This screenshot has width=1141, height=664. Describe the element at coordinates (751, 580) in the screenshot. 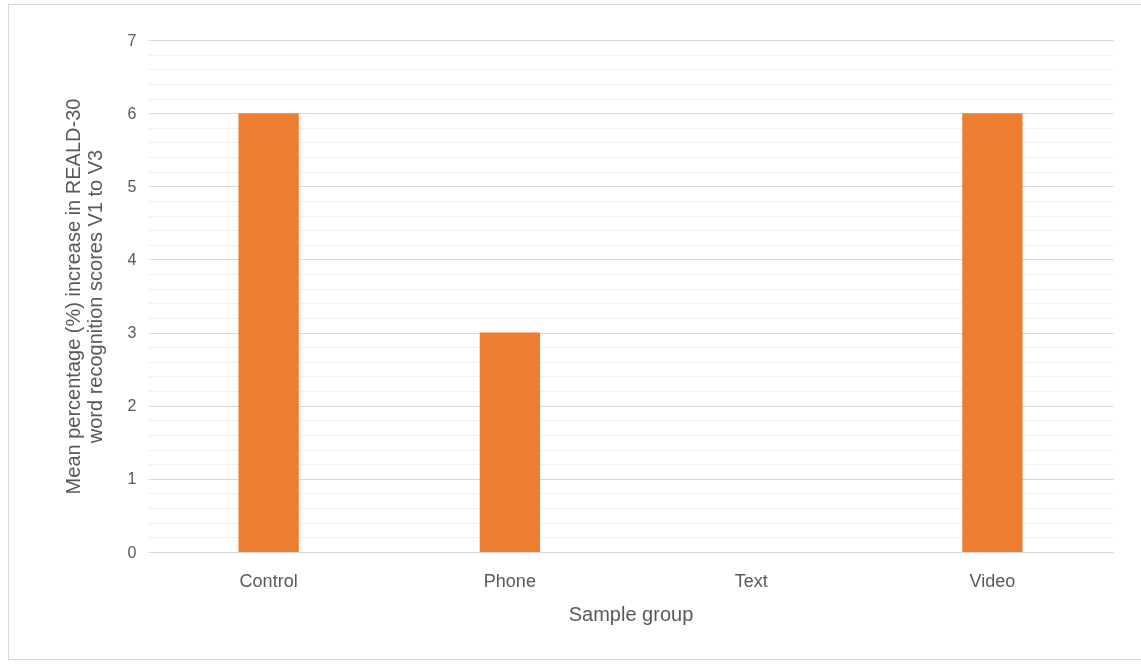

I see `x-tick-label: Text` at that location.